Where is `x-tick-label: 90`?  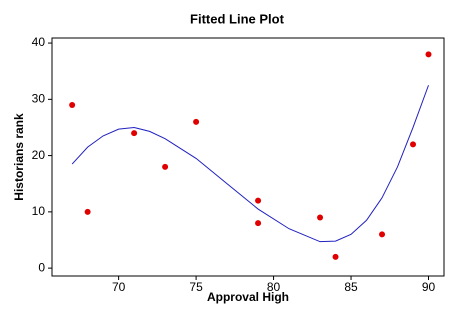
x-tick-label: 90 is located at coordinates (429, 287).